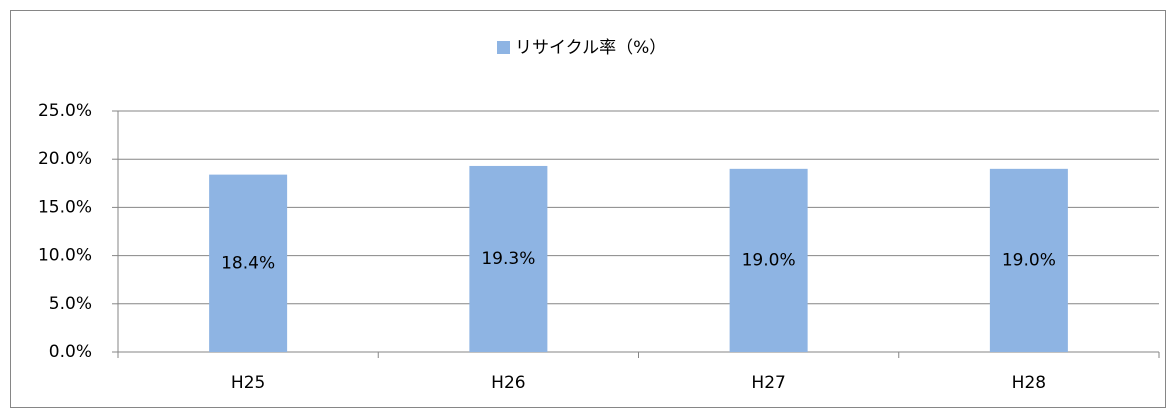  What do you see at coordinates (65, 256) in the screenshot?
I see `y-tick-label: 10.0%` at bounding box center [65, 256].